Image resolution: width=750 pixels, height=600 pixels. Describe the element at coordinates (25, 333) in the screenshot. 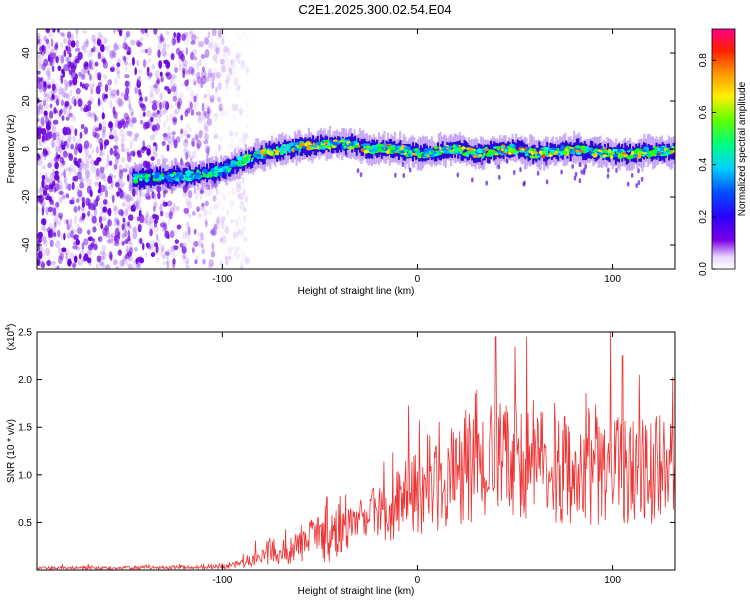

I see `y-tick-label: 2.5` at that location.